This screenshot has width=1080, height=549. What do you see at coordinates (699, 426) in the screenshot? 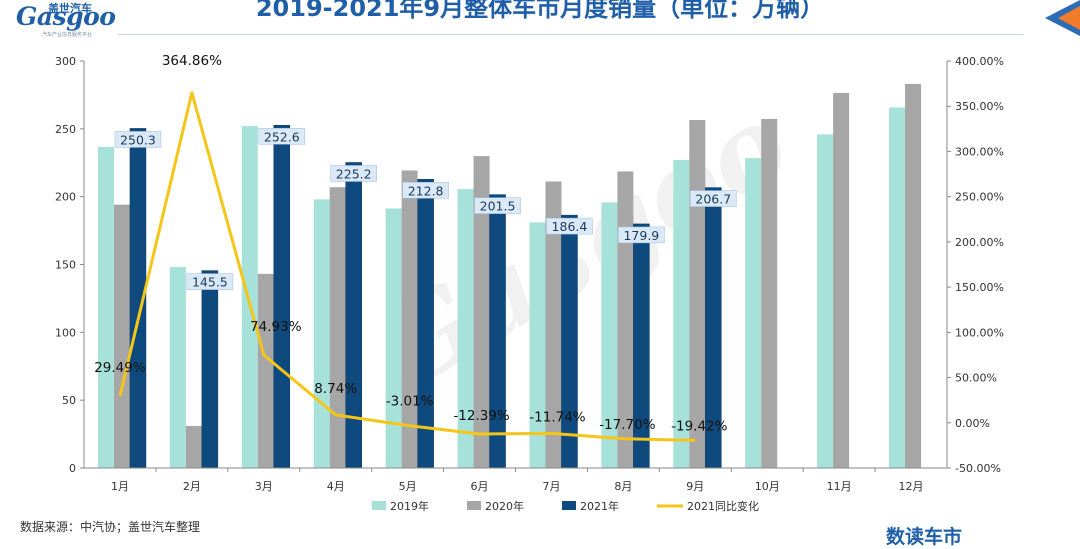
I see `yoy-value-label: -19.42%` at bounding box center [699, 426].